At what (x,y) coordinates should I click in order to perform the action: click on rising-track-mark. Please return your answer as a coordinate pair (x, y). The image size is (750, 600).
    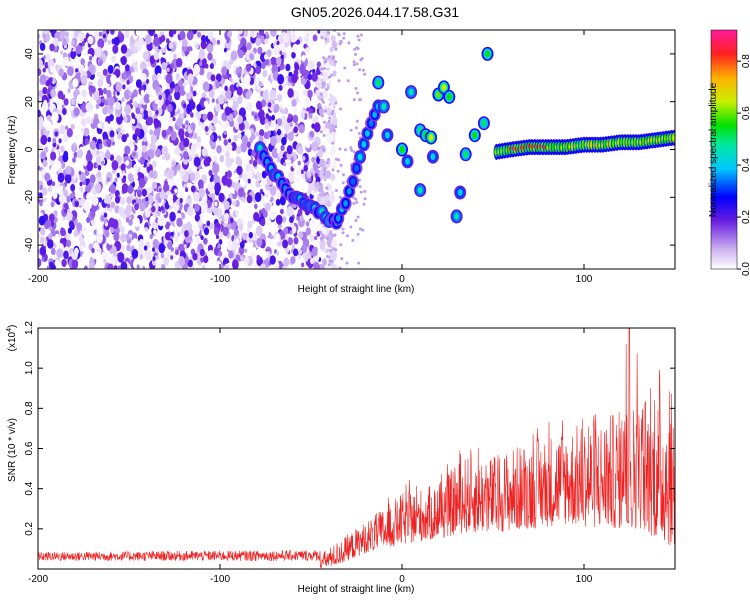
    Looking at the image, I should click on (375, 114).